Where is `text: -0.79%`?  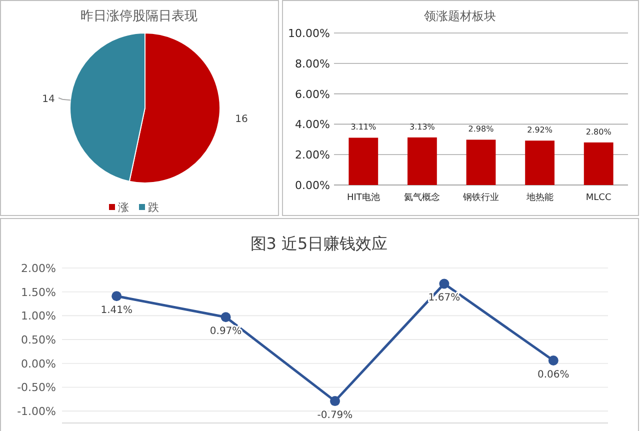 text: -0.79% is located at coordinates (335, 416).